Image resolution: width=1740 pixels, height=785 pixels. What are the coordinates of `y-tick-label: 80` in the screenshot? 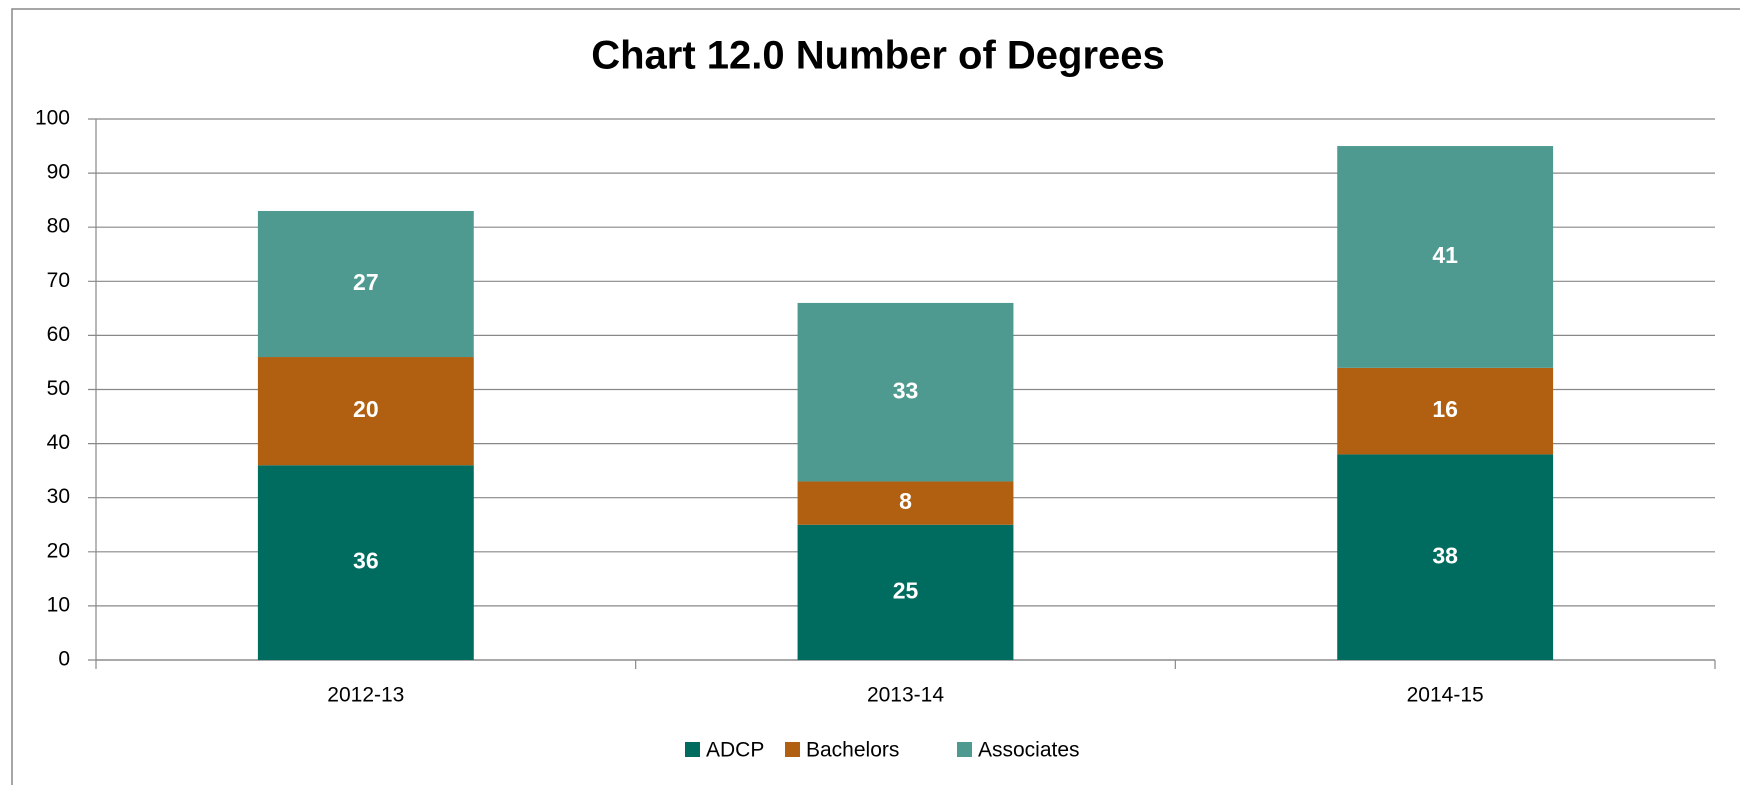 It's located at (58, 226).